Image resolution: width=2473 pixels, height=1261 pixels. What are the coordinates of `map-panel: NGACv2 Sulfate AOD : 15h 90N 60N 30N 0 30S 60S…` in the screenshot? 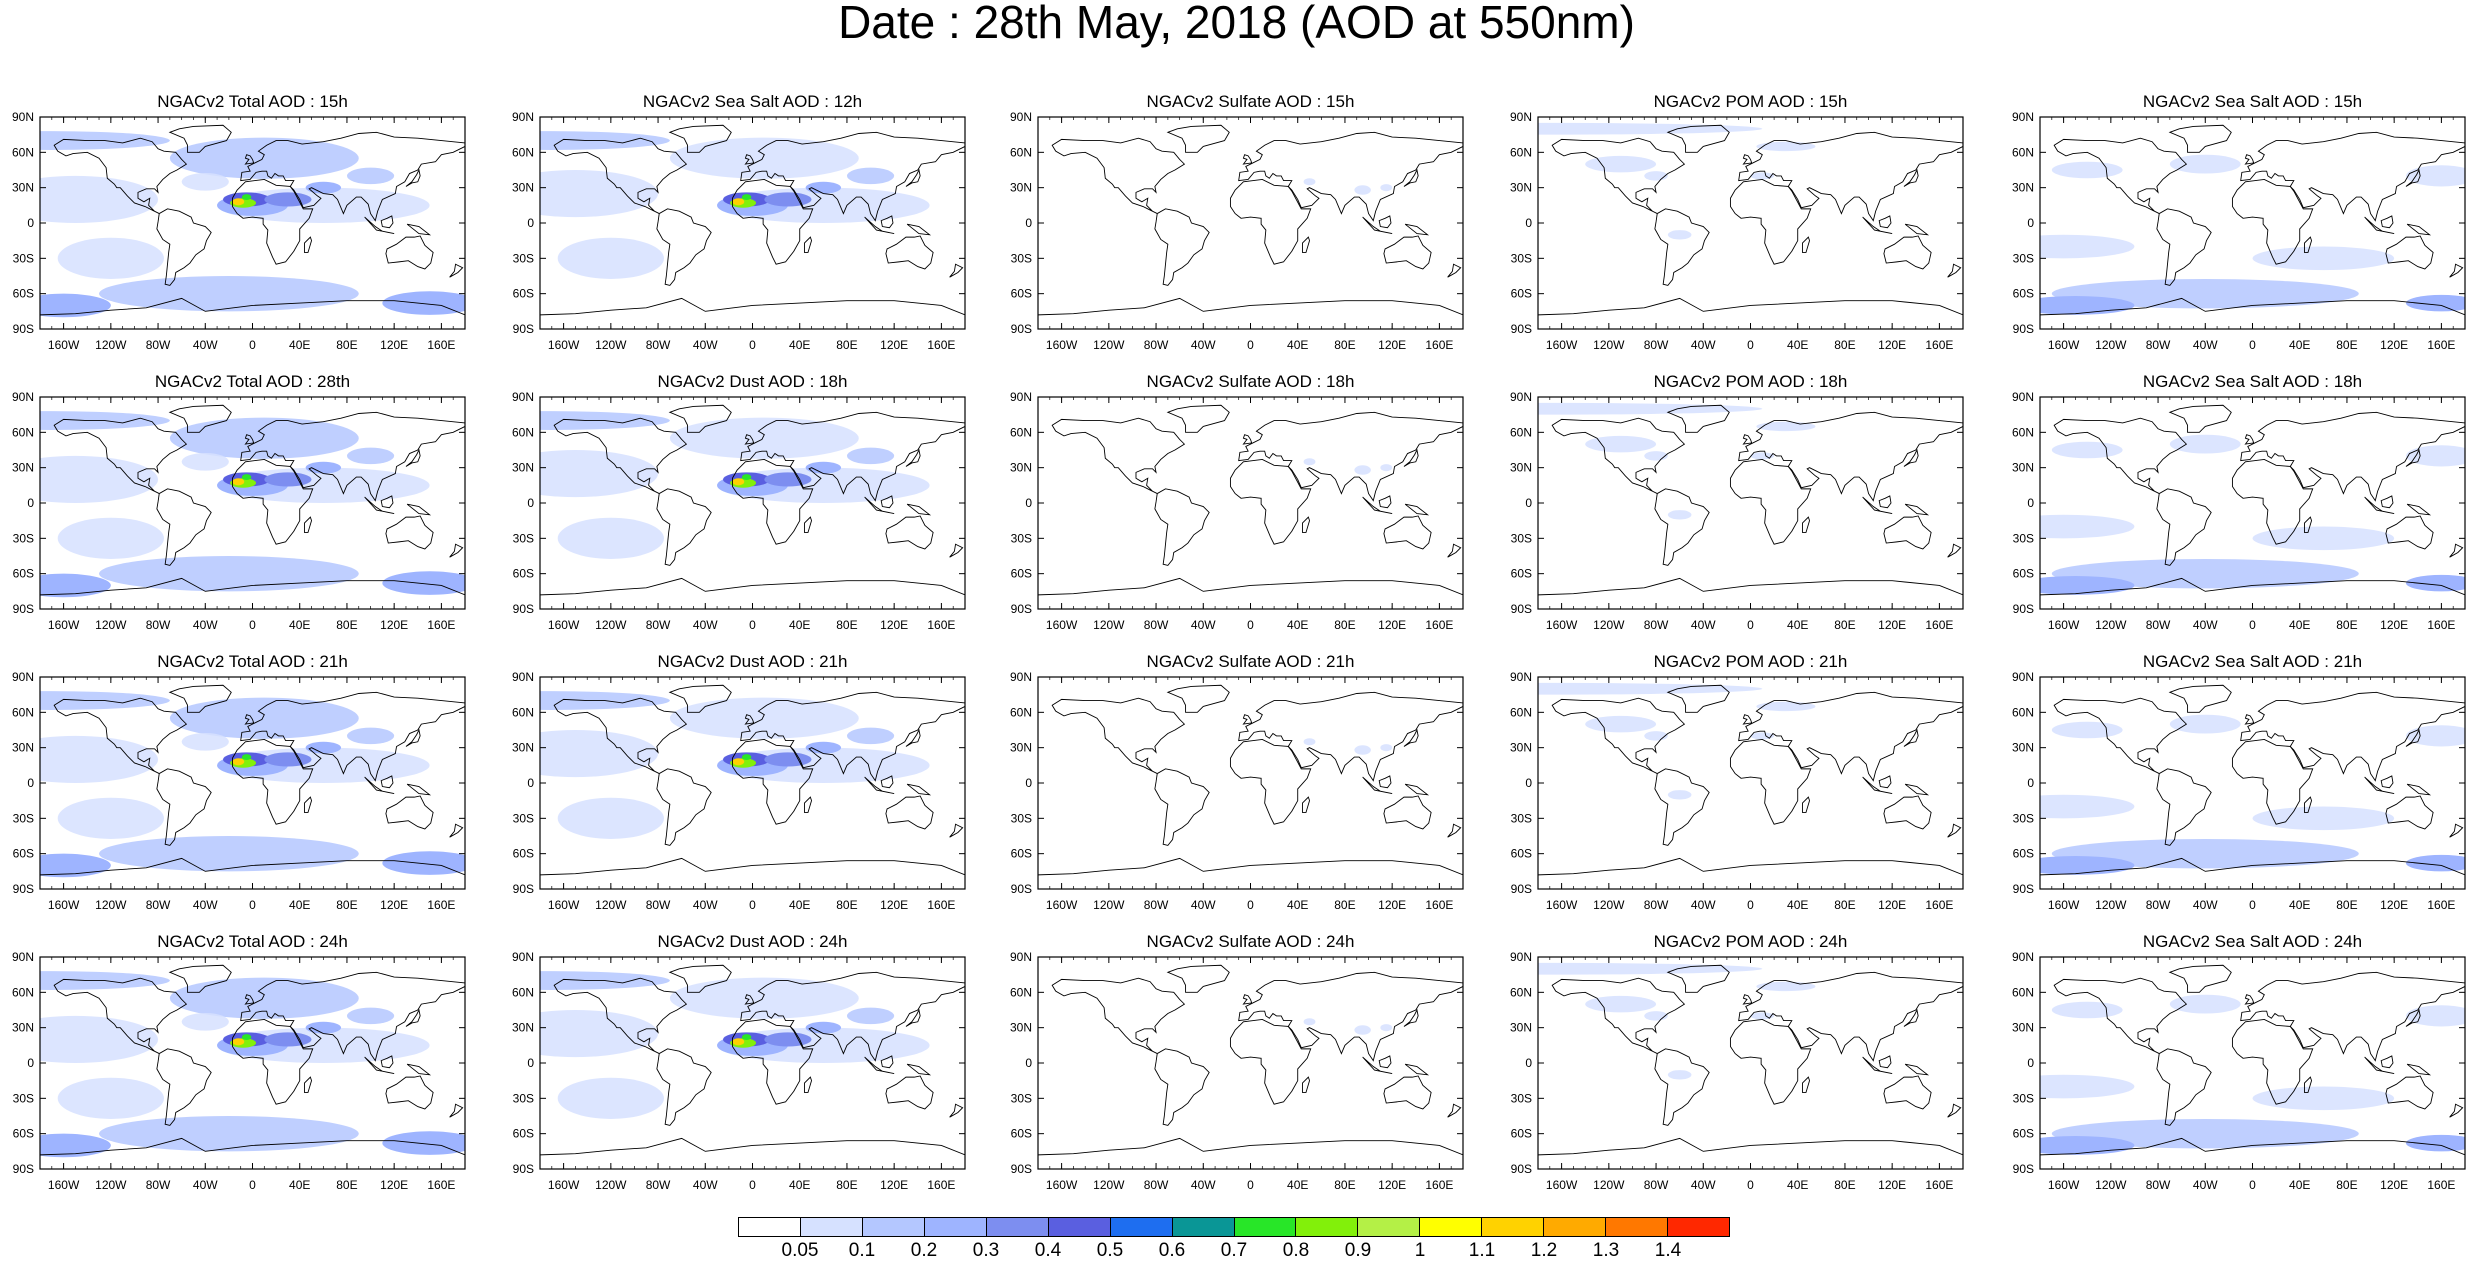 It's located at (1233, 232).